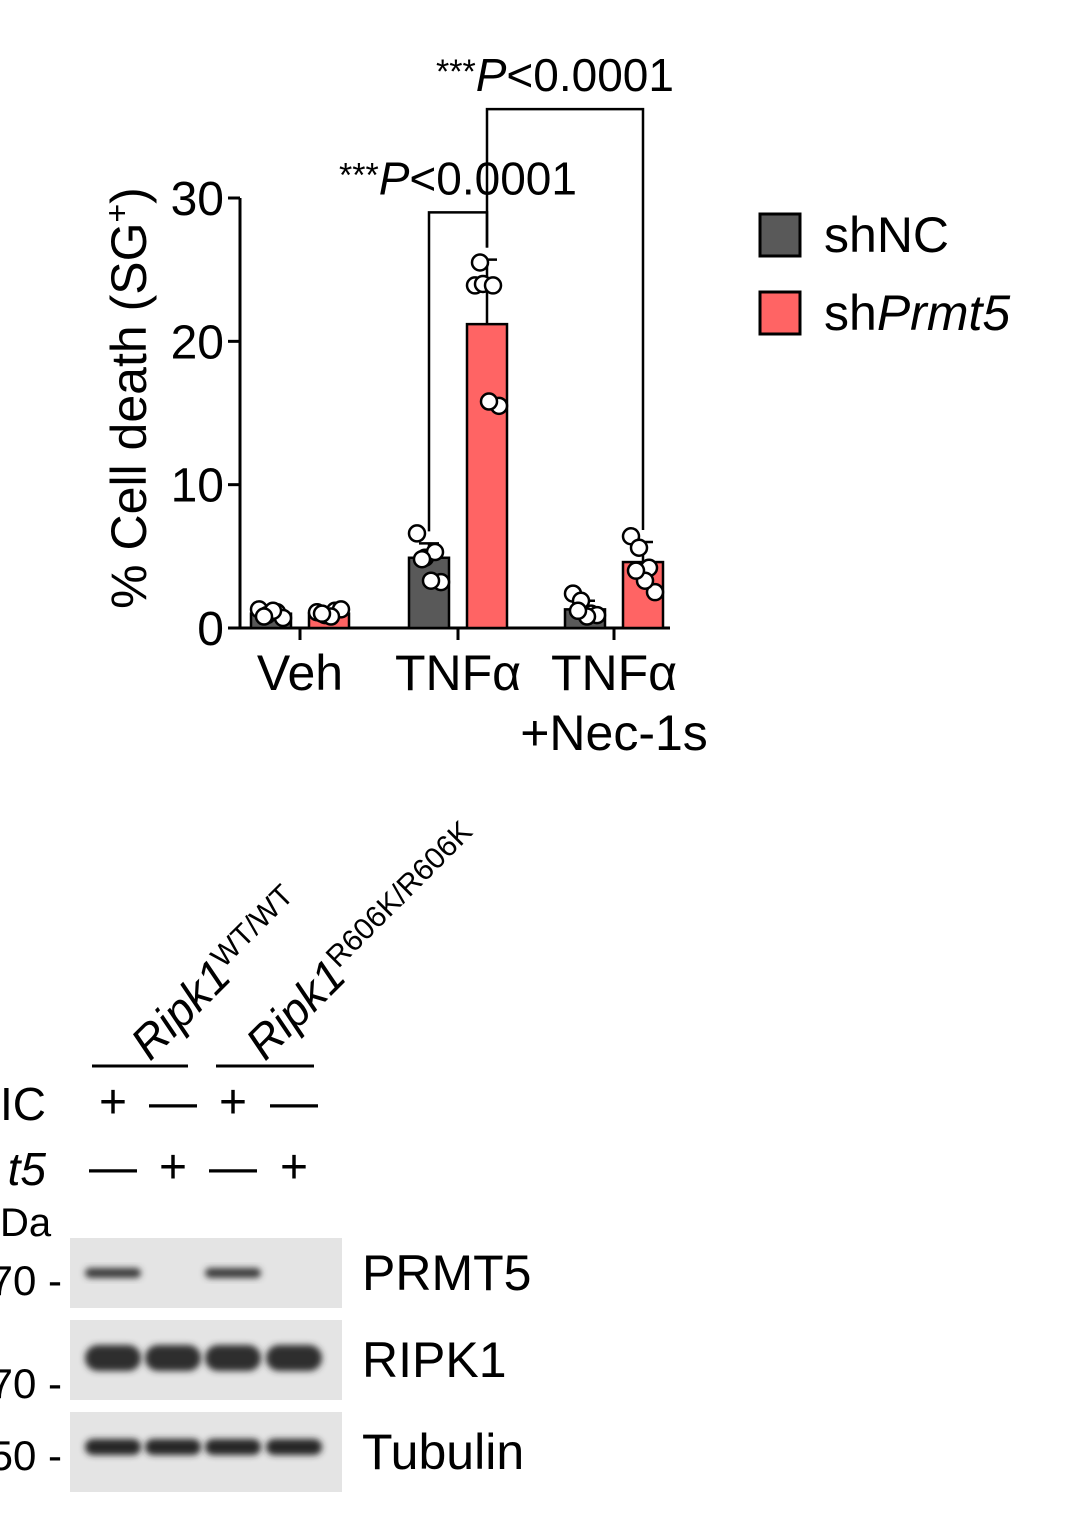 The height and width of the screenshot is (1521, 1067). What do you see at coordinates (26, 1223) in the screenshot?
I see `kda-label: Da` at bounding box center [26, 1223].